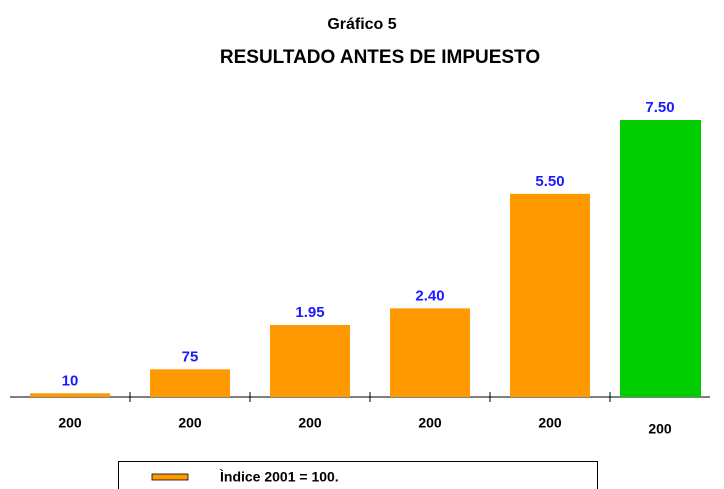  I want to click on data-label: 10, so click(70, 380).